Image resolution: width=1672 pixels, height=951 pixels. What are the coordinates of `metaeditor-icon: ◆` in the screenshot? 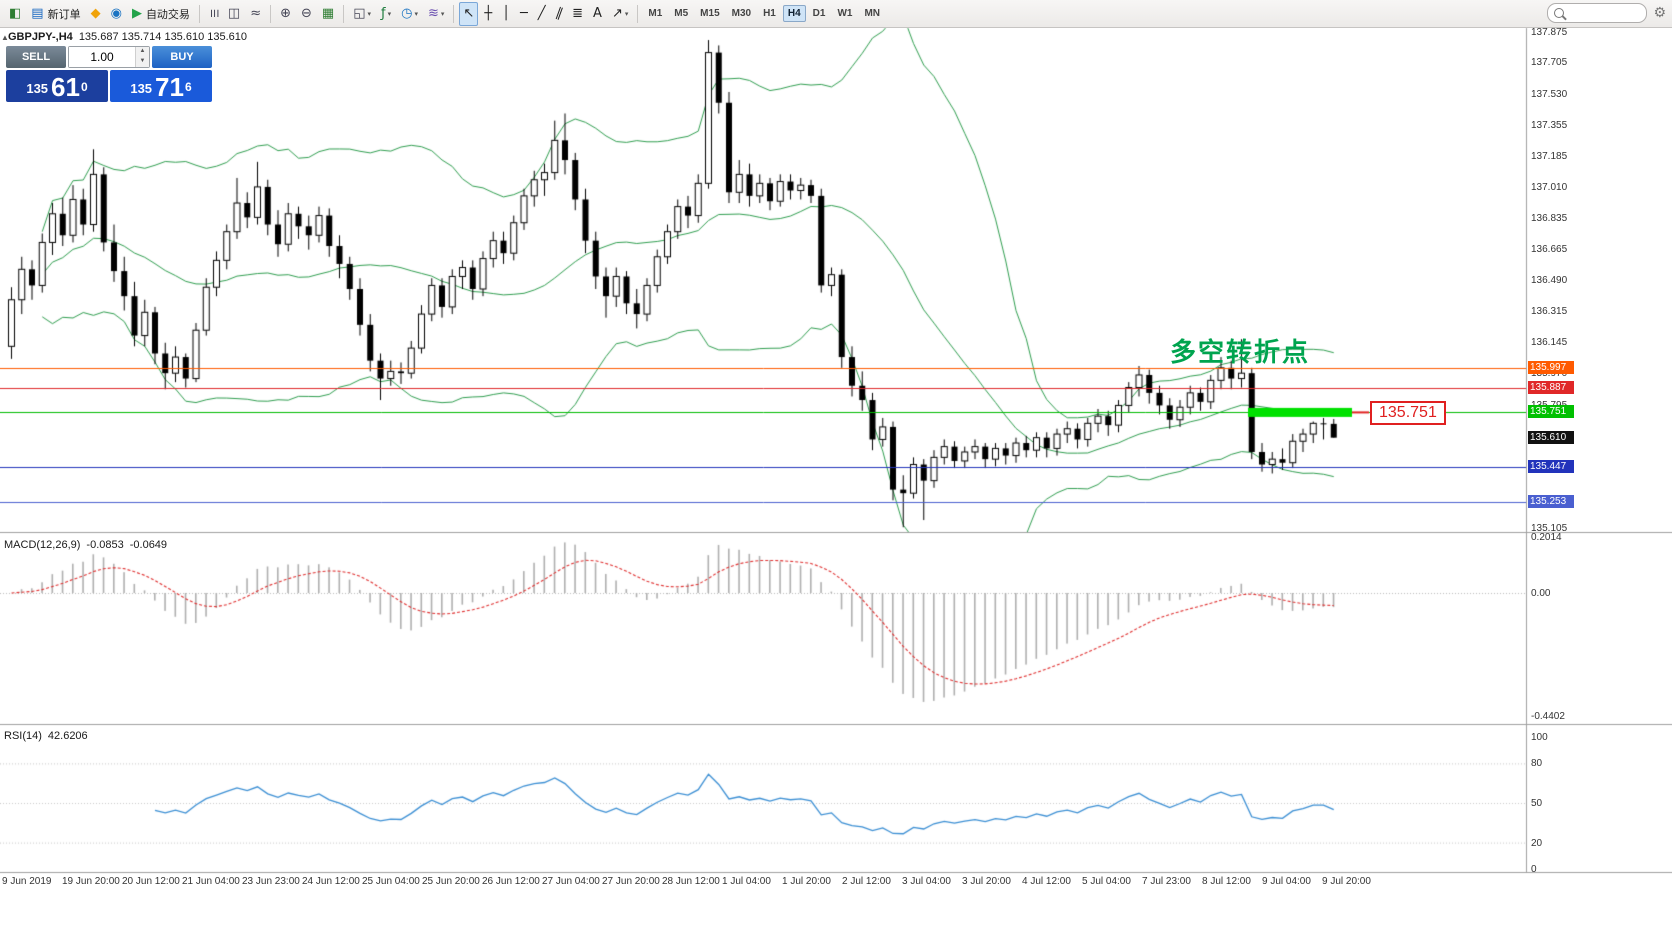 It's located at (96, 14).